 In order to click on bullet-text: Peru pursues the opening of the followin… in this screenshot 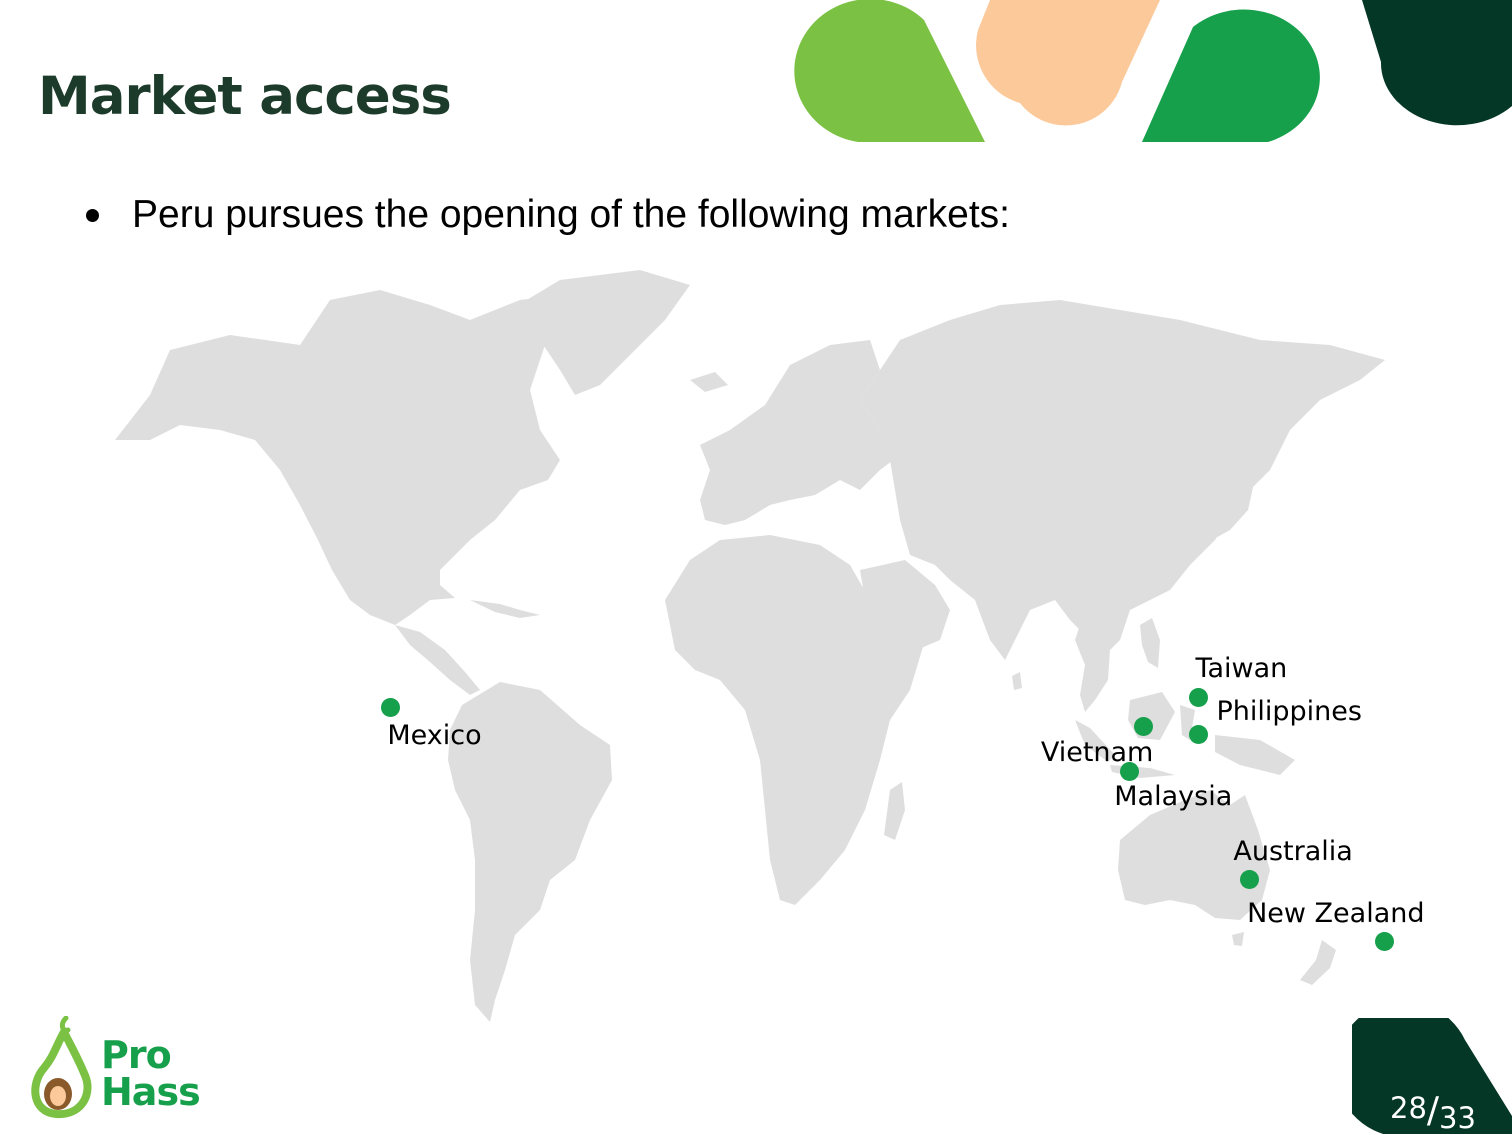, I will do `click(571, 214)`.